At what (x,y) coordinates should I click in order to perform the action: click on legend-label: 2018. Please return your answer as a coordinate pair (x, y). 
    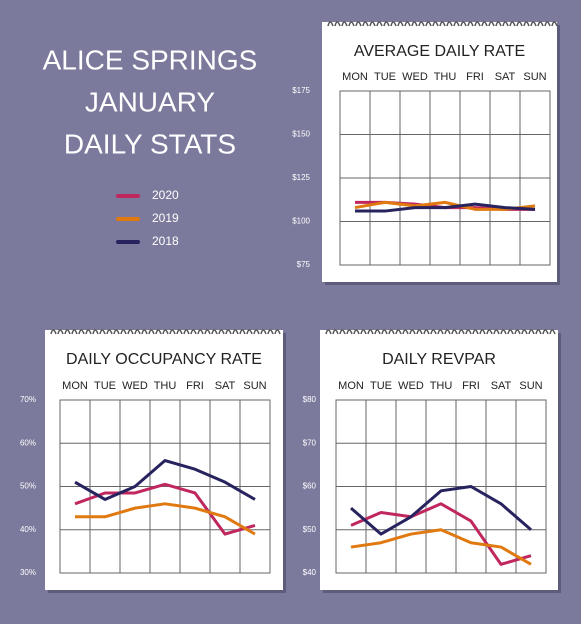
    Looking at the image, I should click on (165, 241).